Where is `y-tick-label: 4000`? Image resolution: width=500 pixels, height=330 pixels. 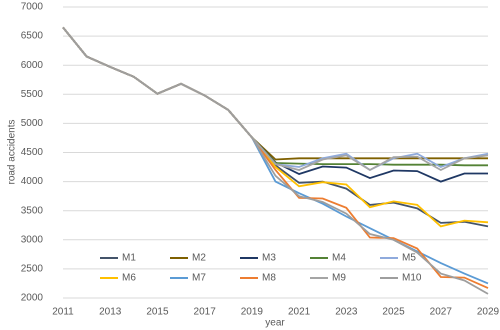 y-tick-label: 4000 is located at coordinates (32, 181).